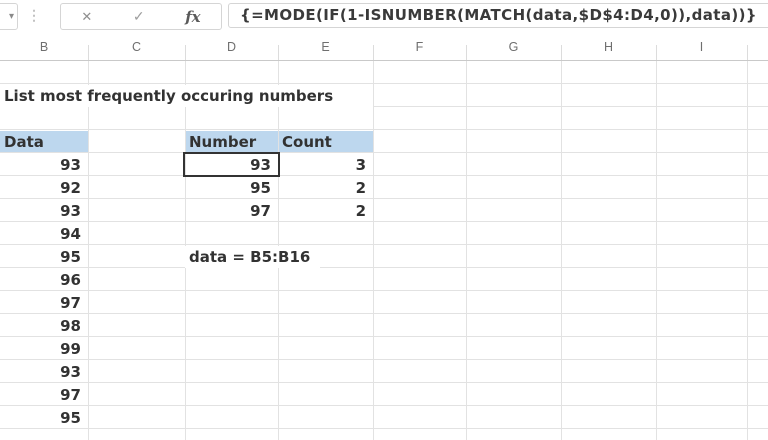 The width and height of the screenshot is (768, 440). I want to click on cell-B14: 93, so click(70, 372).